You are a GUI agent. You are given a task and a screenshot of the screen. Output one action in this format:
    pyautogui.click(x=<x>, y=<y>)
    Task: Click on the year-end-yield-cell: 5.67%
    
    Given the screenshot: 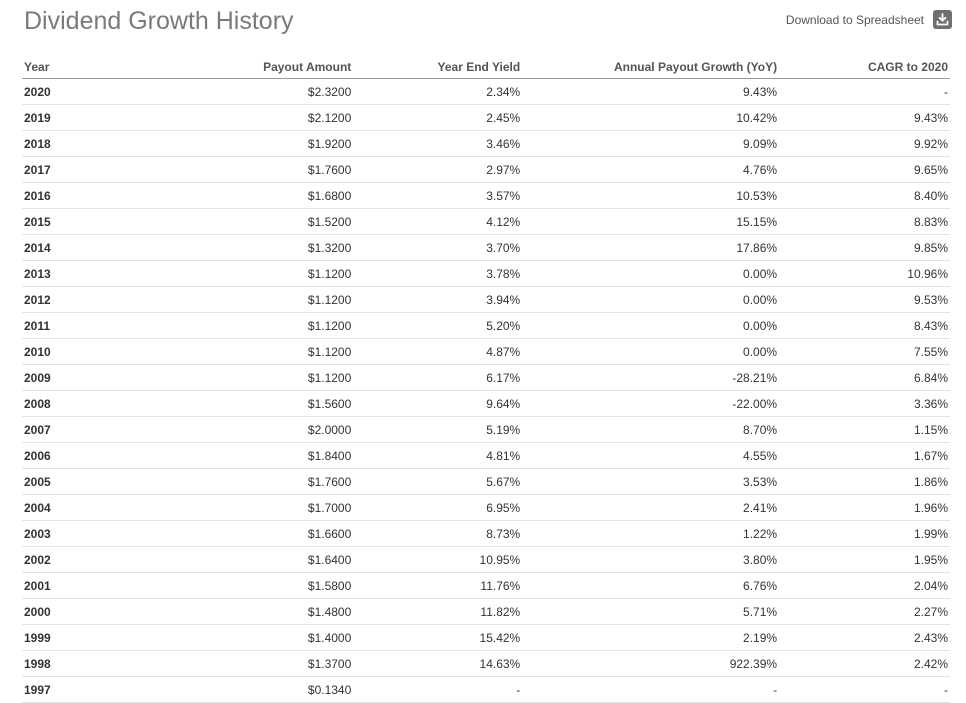 What is the action you would take?
    pyautogui.click(x=438, y=481)
    